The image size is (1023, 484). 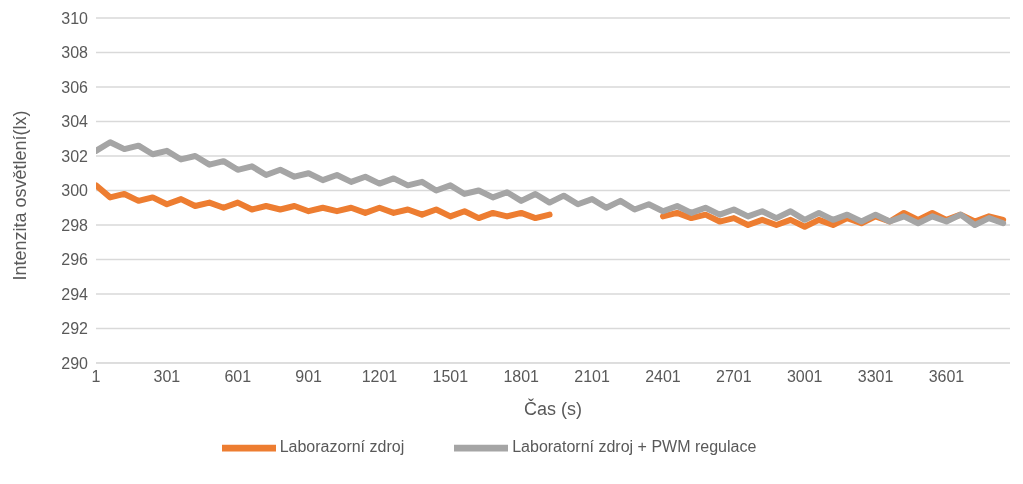 I want to click on y-tick-label: 294, so click(x=75, y=294).